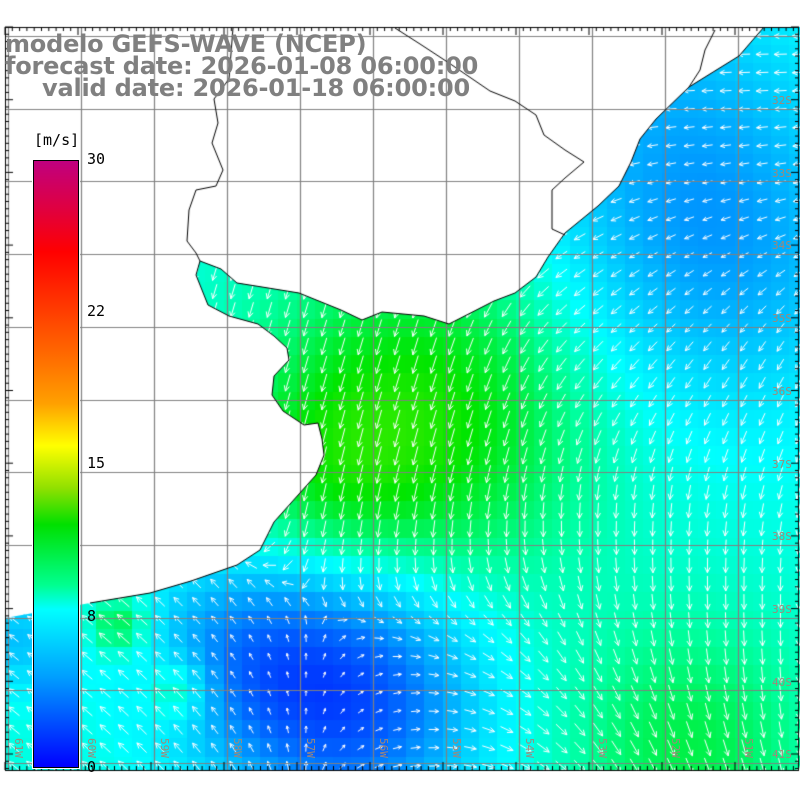  What do you see at coordinates (164, 748) in the screenshot?
I see `longitude-label: 59W` at bounding box center [164, 748].